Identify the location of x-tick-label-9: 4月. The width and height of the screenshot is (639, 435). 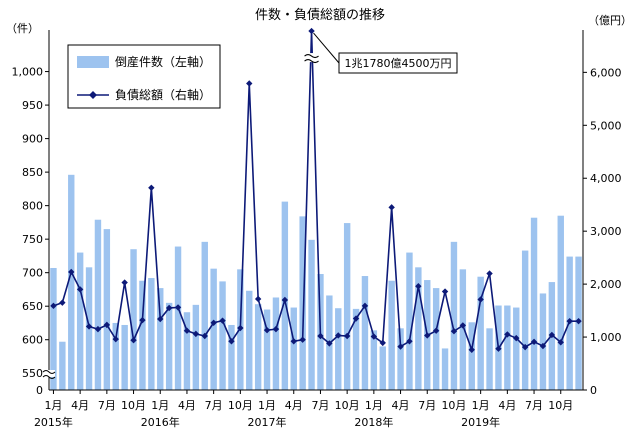
(294, 405).